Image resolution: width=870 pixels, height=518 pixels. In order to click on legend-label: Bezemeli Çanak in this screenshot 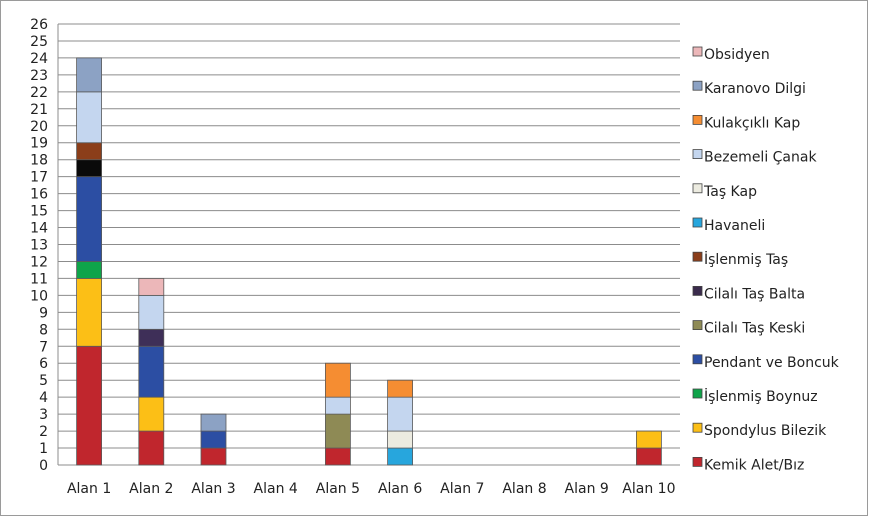, I will do `click(760, 158)`.